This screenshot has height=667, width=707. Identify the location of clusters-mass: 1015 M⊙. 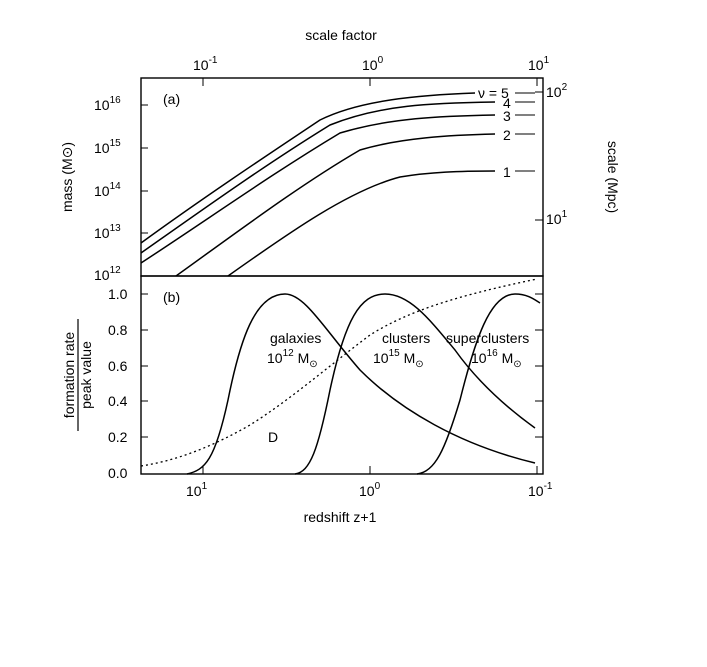
(398, 359).